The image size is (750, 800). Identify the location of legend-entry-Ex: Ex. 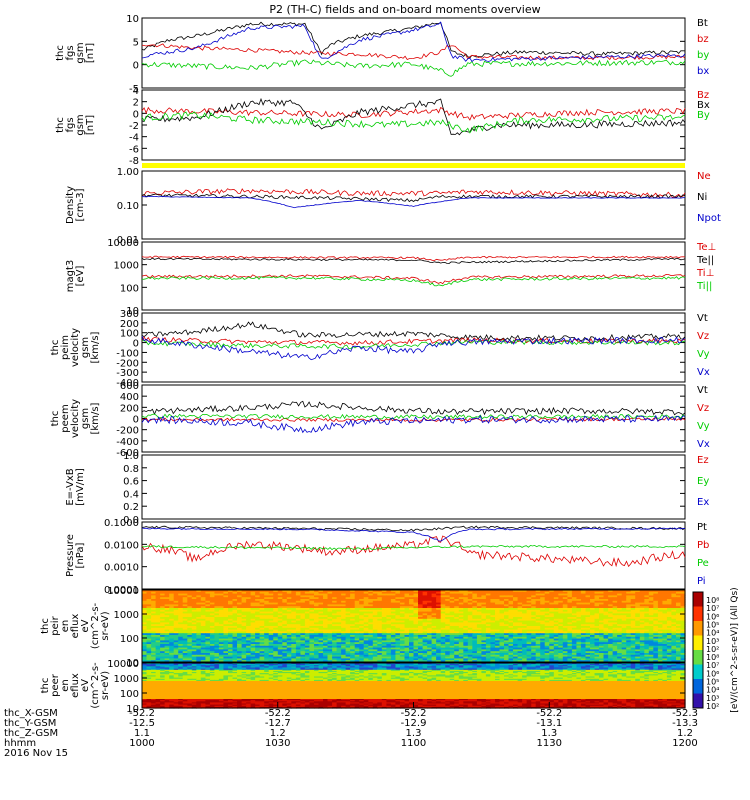
(703, 502).